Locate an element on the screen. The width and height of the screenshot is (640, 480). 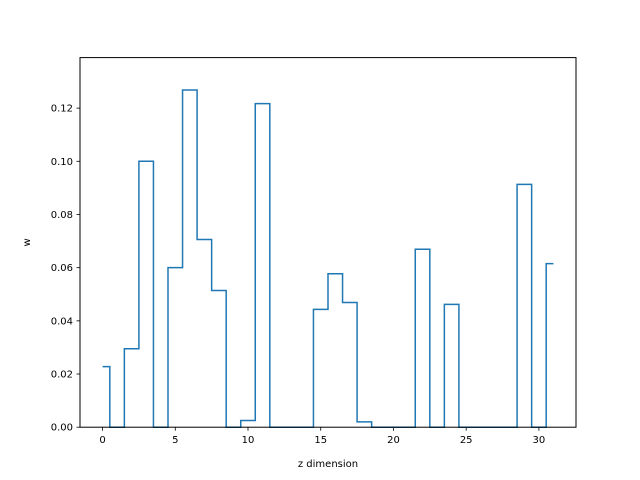
x-tick-label: 25 is located at coordinates (466, 440).